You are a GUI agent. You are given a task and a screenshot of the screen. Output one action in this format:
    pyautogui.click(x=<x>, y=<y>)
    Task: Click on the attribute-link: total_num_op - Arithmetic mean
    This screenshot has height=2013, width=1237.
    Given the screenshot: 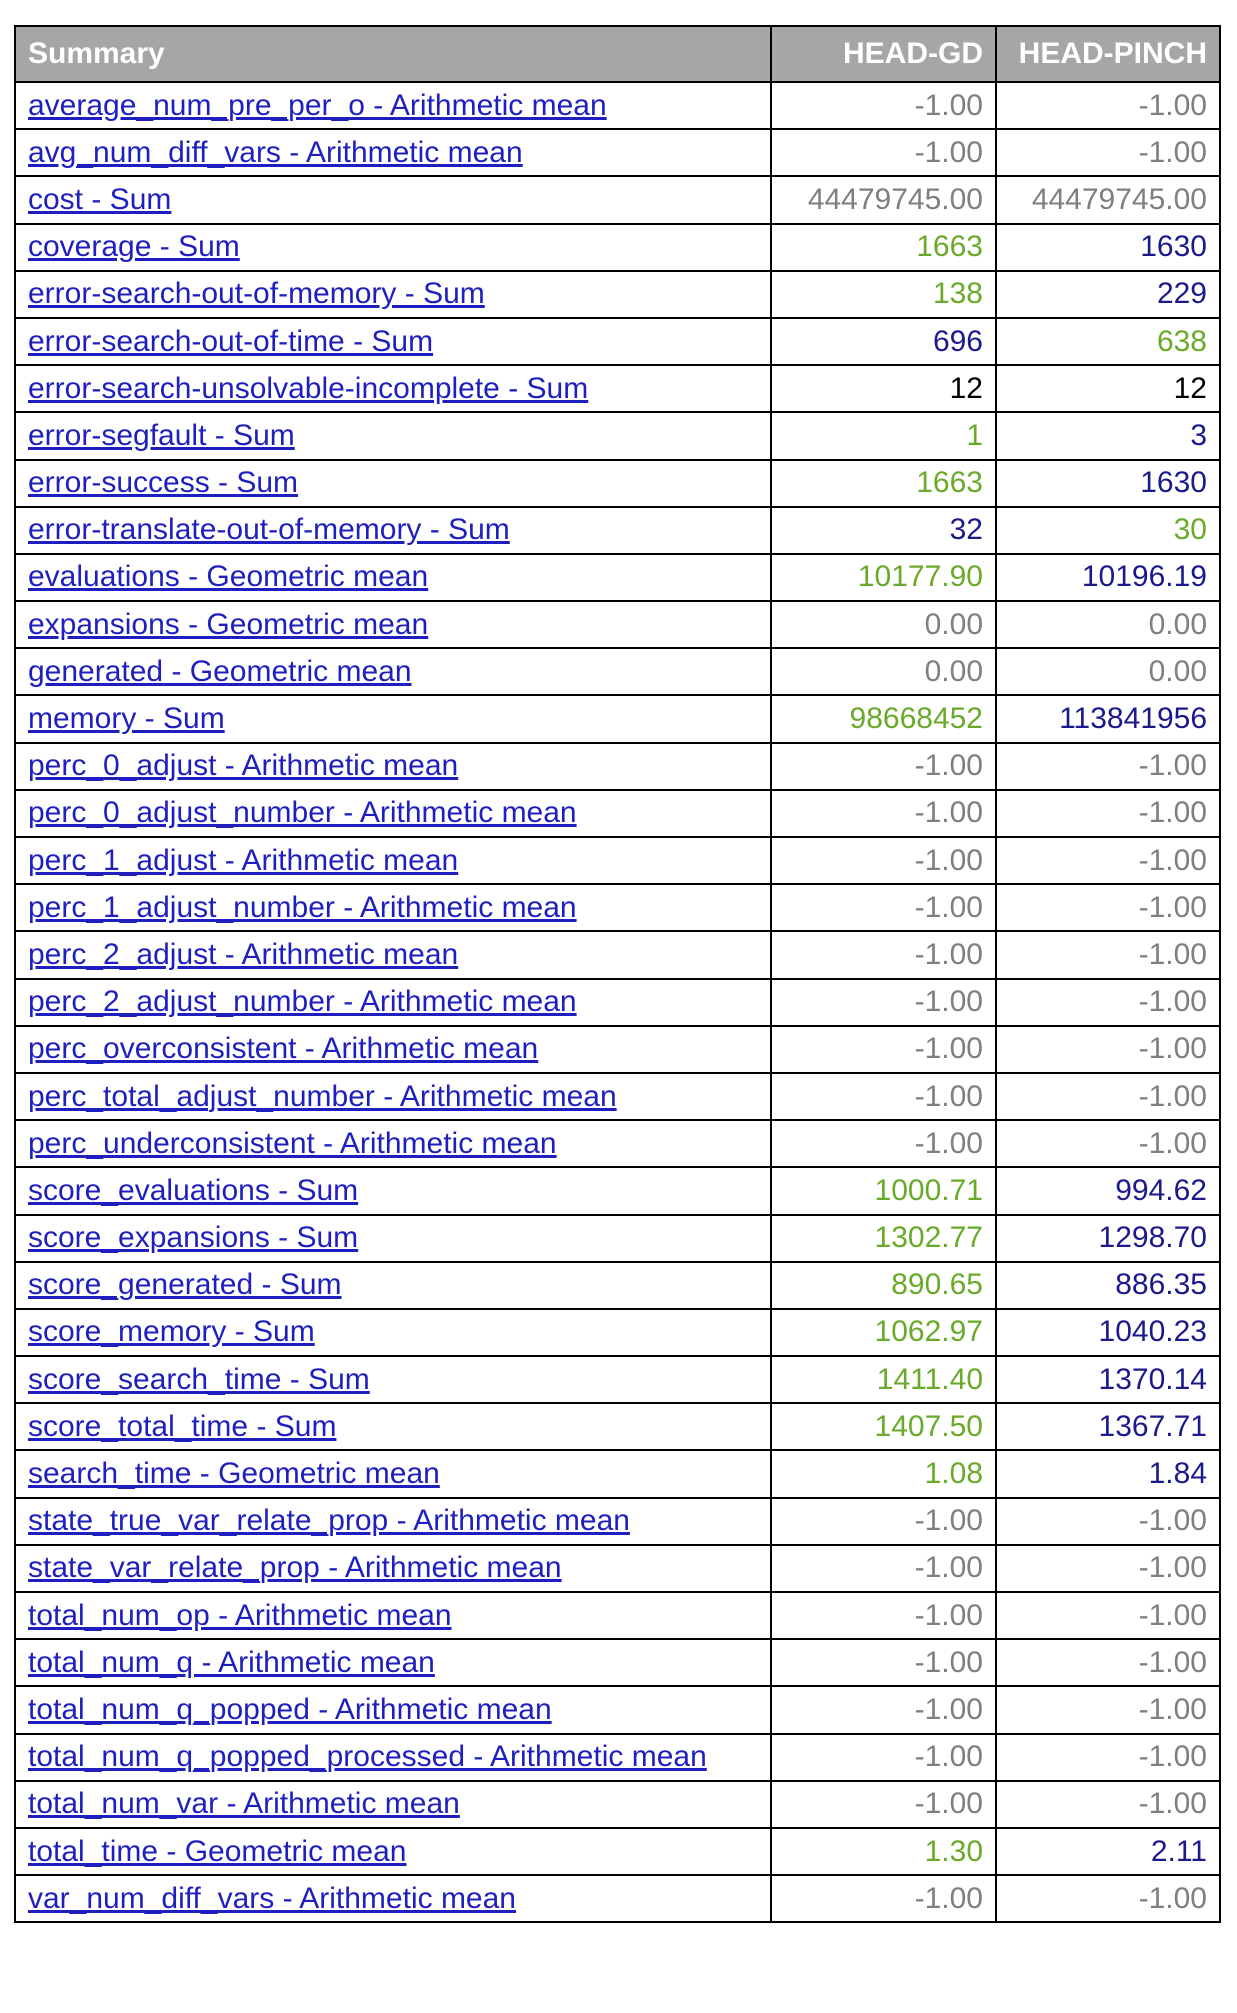 What is the action you would take?
    pyautogui.click(x=240, y=1615)
    